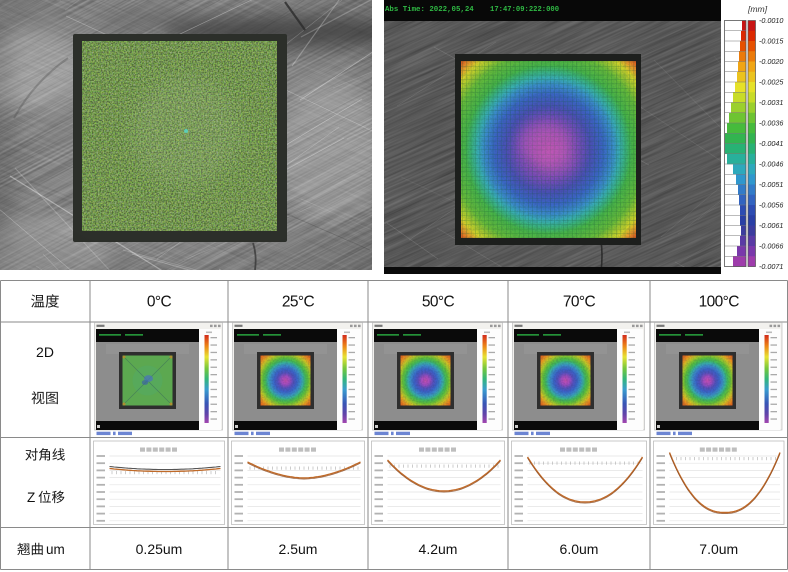  I want to click on svg-text: um, so click(55, 549).